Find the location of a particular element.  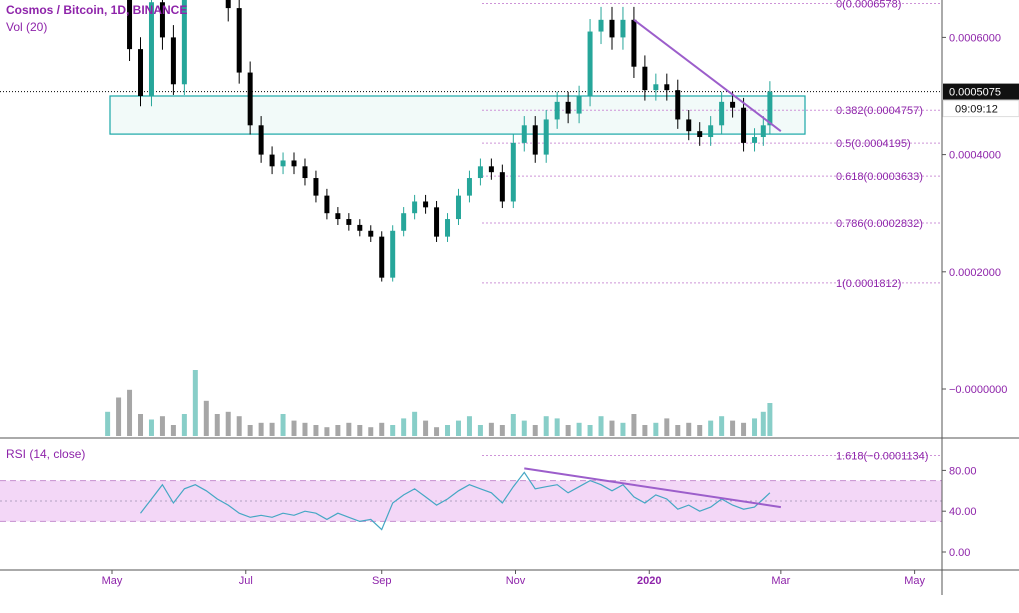

price-trendline is located at coordinates (707, 75).